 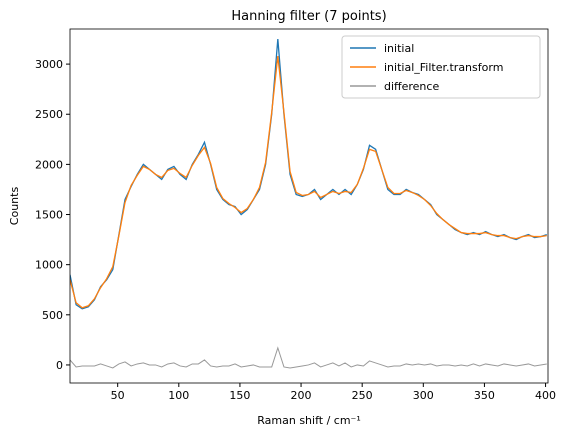 What do you see at coordinates (545, 395) in the screenshot?
I see `x-tick-label: 400` at bounding box center [545, 395].